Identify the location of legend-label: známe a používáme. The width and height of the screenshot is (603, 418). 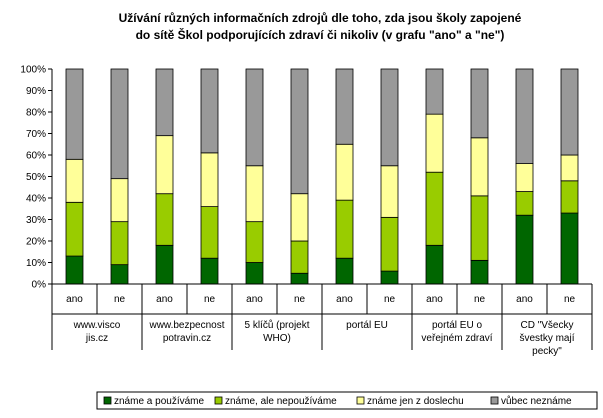
(159, 401).